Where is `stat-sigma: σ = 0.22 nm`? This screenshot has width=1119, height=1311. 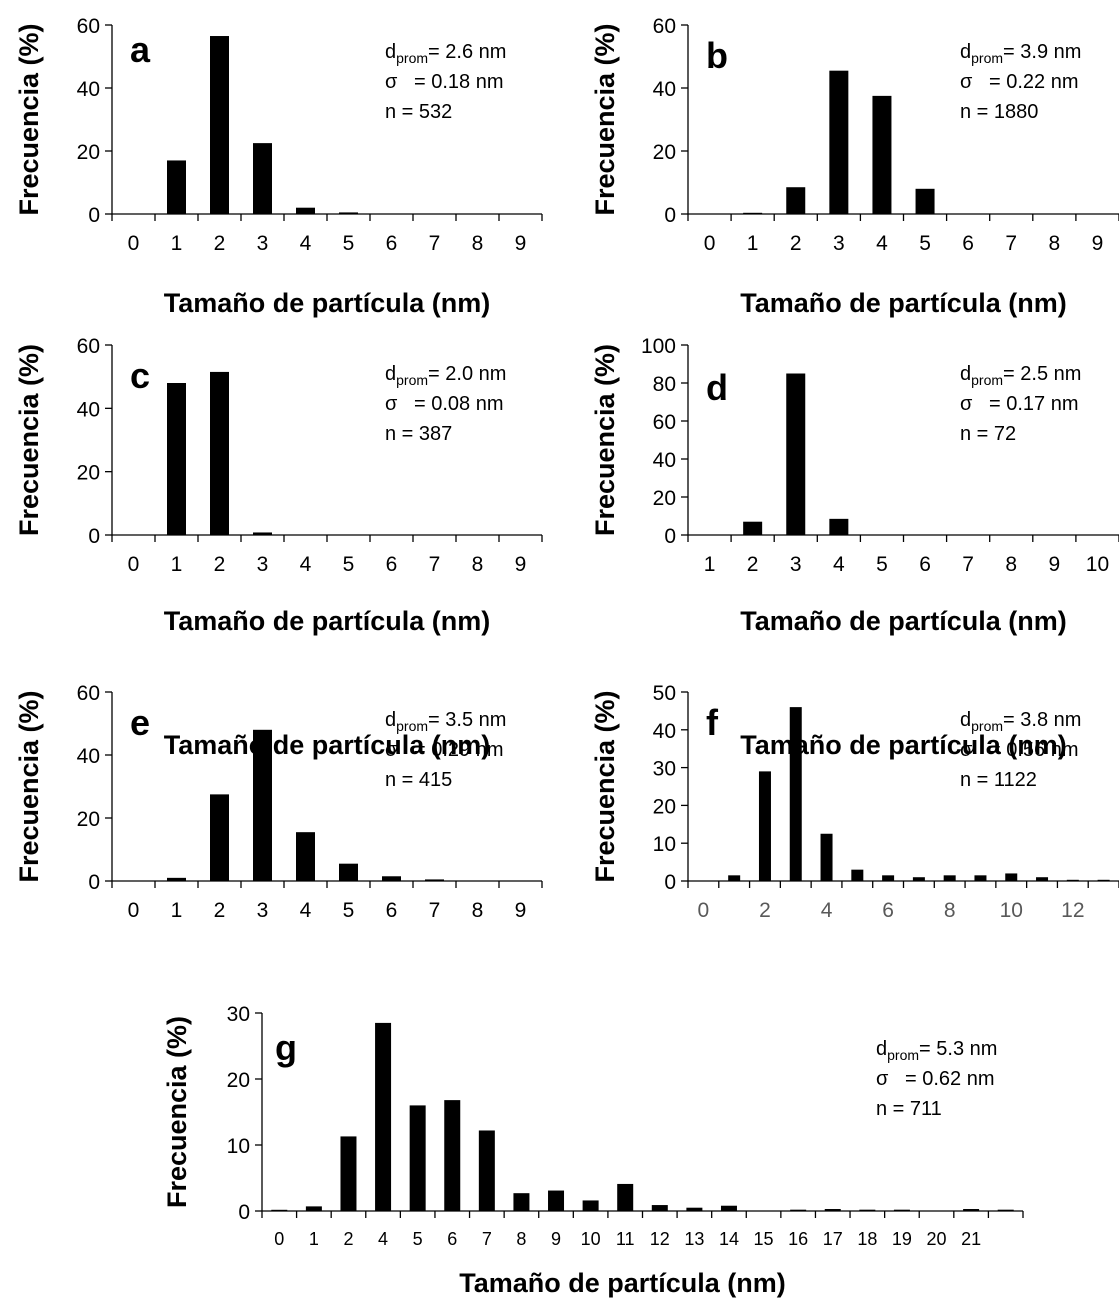
stat-sigma: σ = 0.22 nm is located at coordinates (1019, 82).